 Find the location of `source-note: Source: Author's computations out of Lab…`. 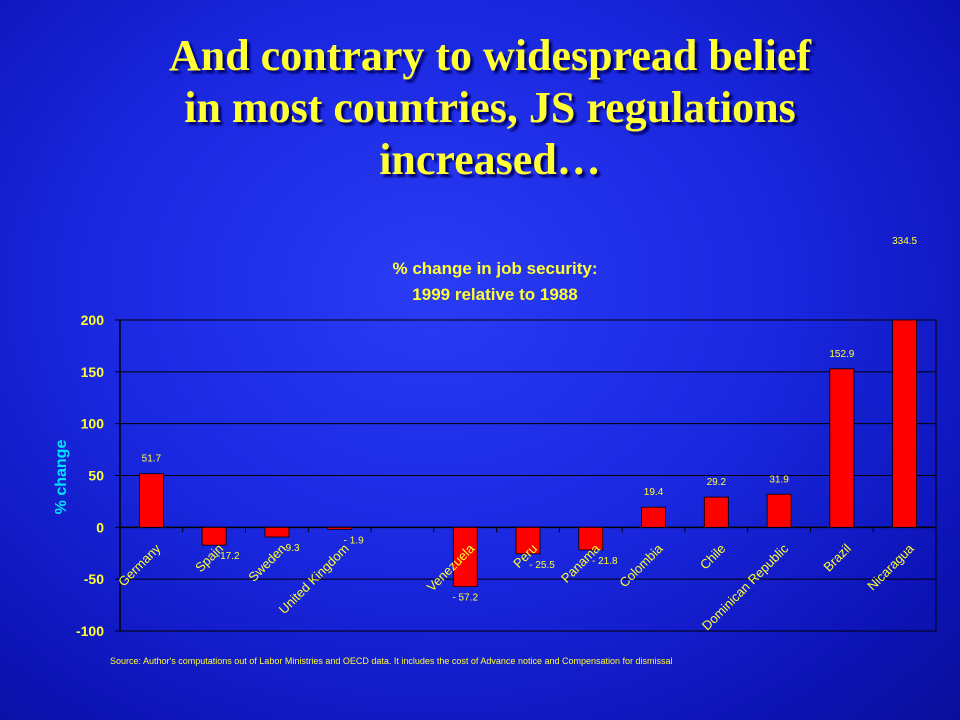

source-note: Source: Author's computations out of Lab… is located at coordinates (391, 661).